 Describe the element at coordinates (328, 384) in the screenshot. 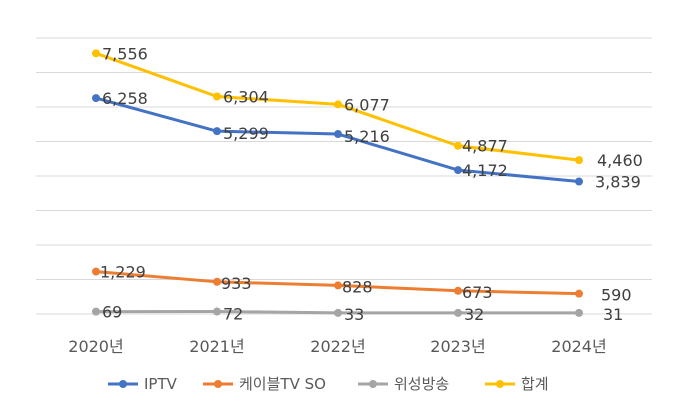

I see `legend: IPTV 케이블TV SO 위성방송 합계` at that location.